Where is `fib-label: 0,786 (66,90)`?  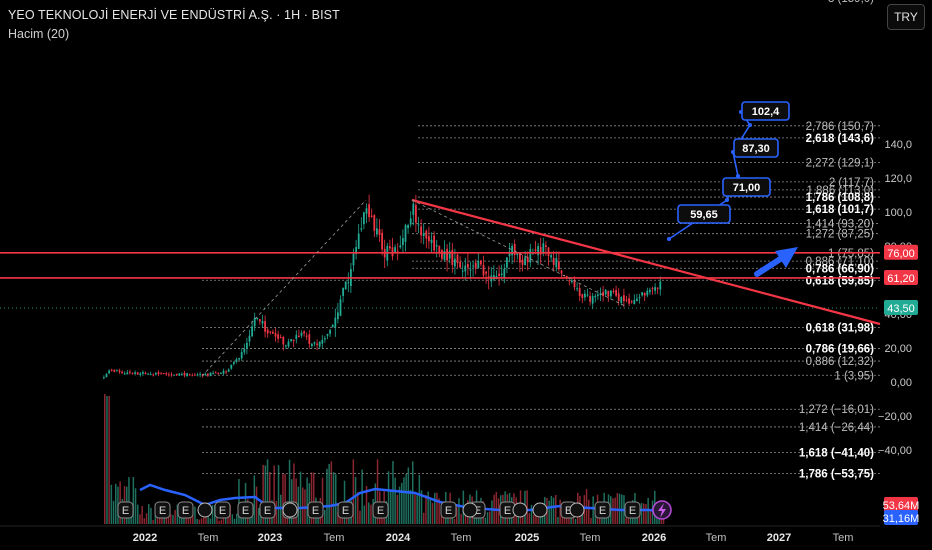 fib-label: 0,786 (66,90) is located at coordinates (840, 269).